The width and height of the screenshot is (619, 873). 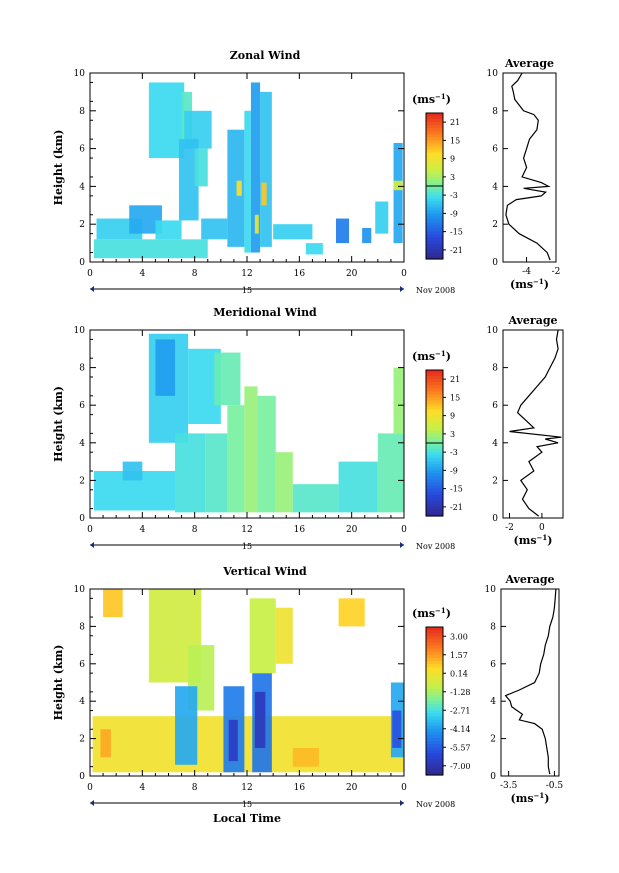 I want to click on colorbar-tick-label: 21, so click(x=455, y=122).